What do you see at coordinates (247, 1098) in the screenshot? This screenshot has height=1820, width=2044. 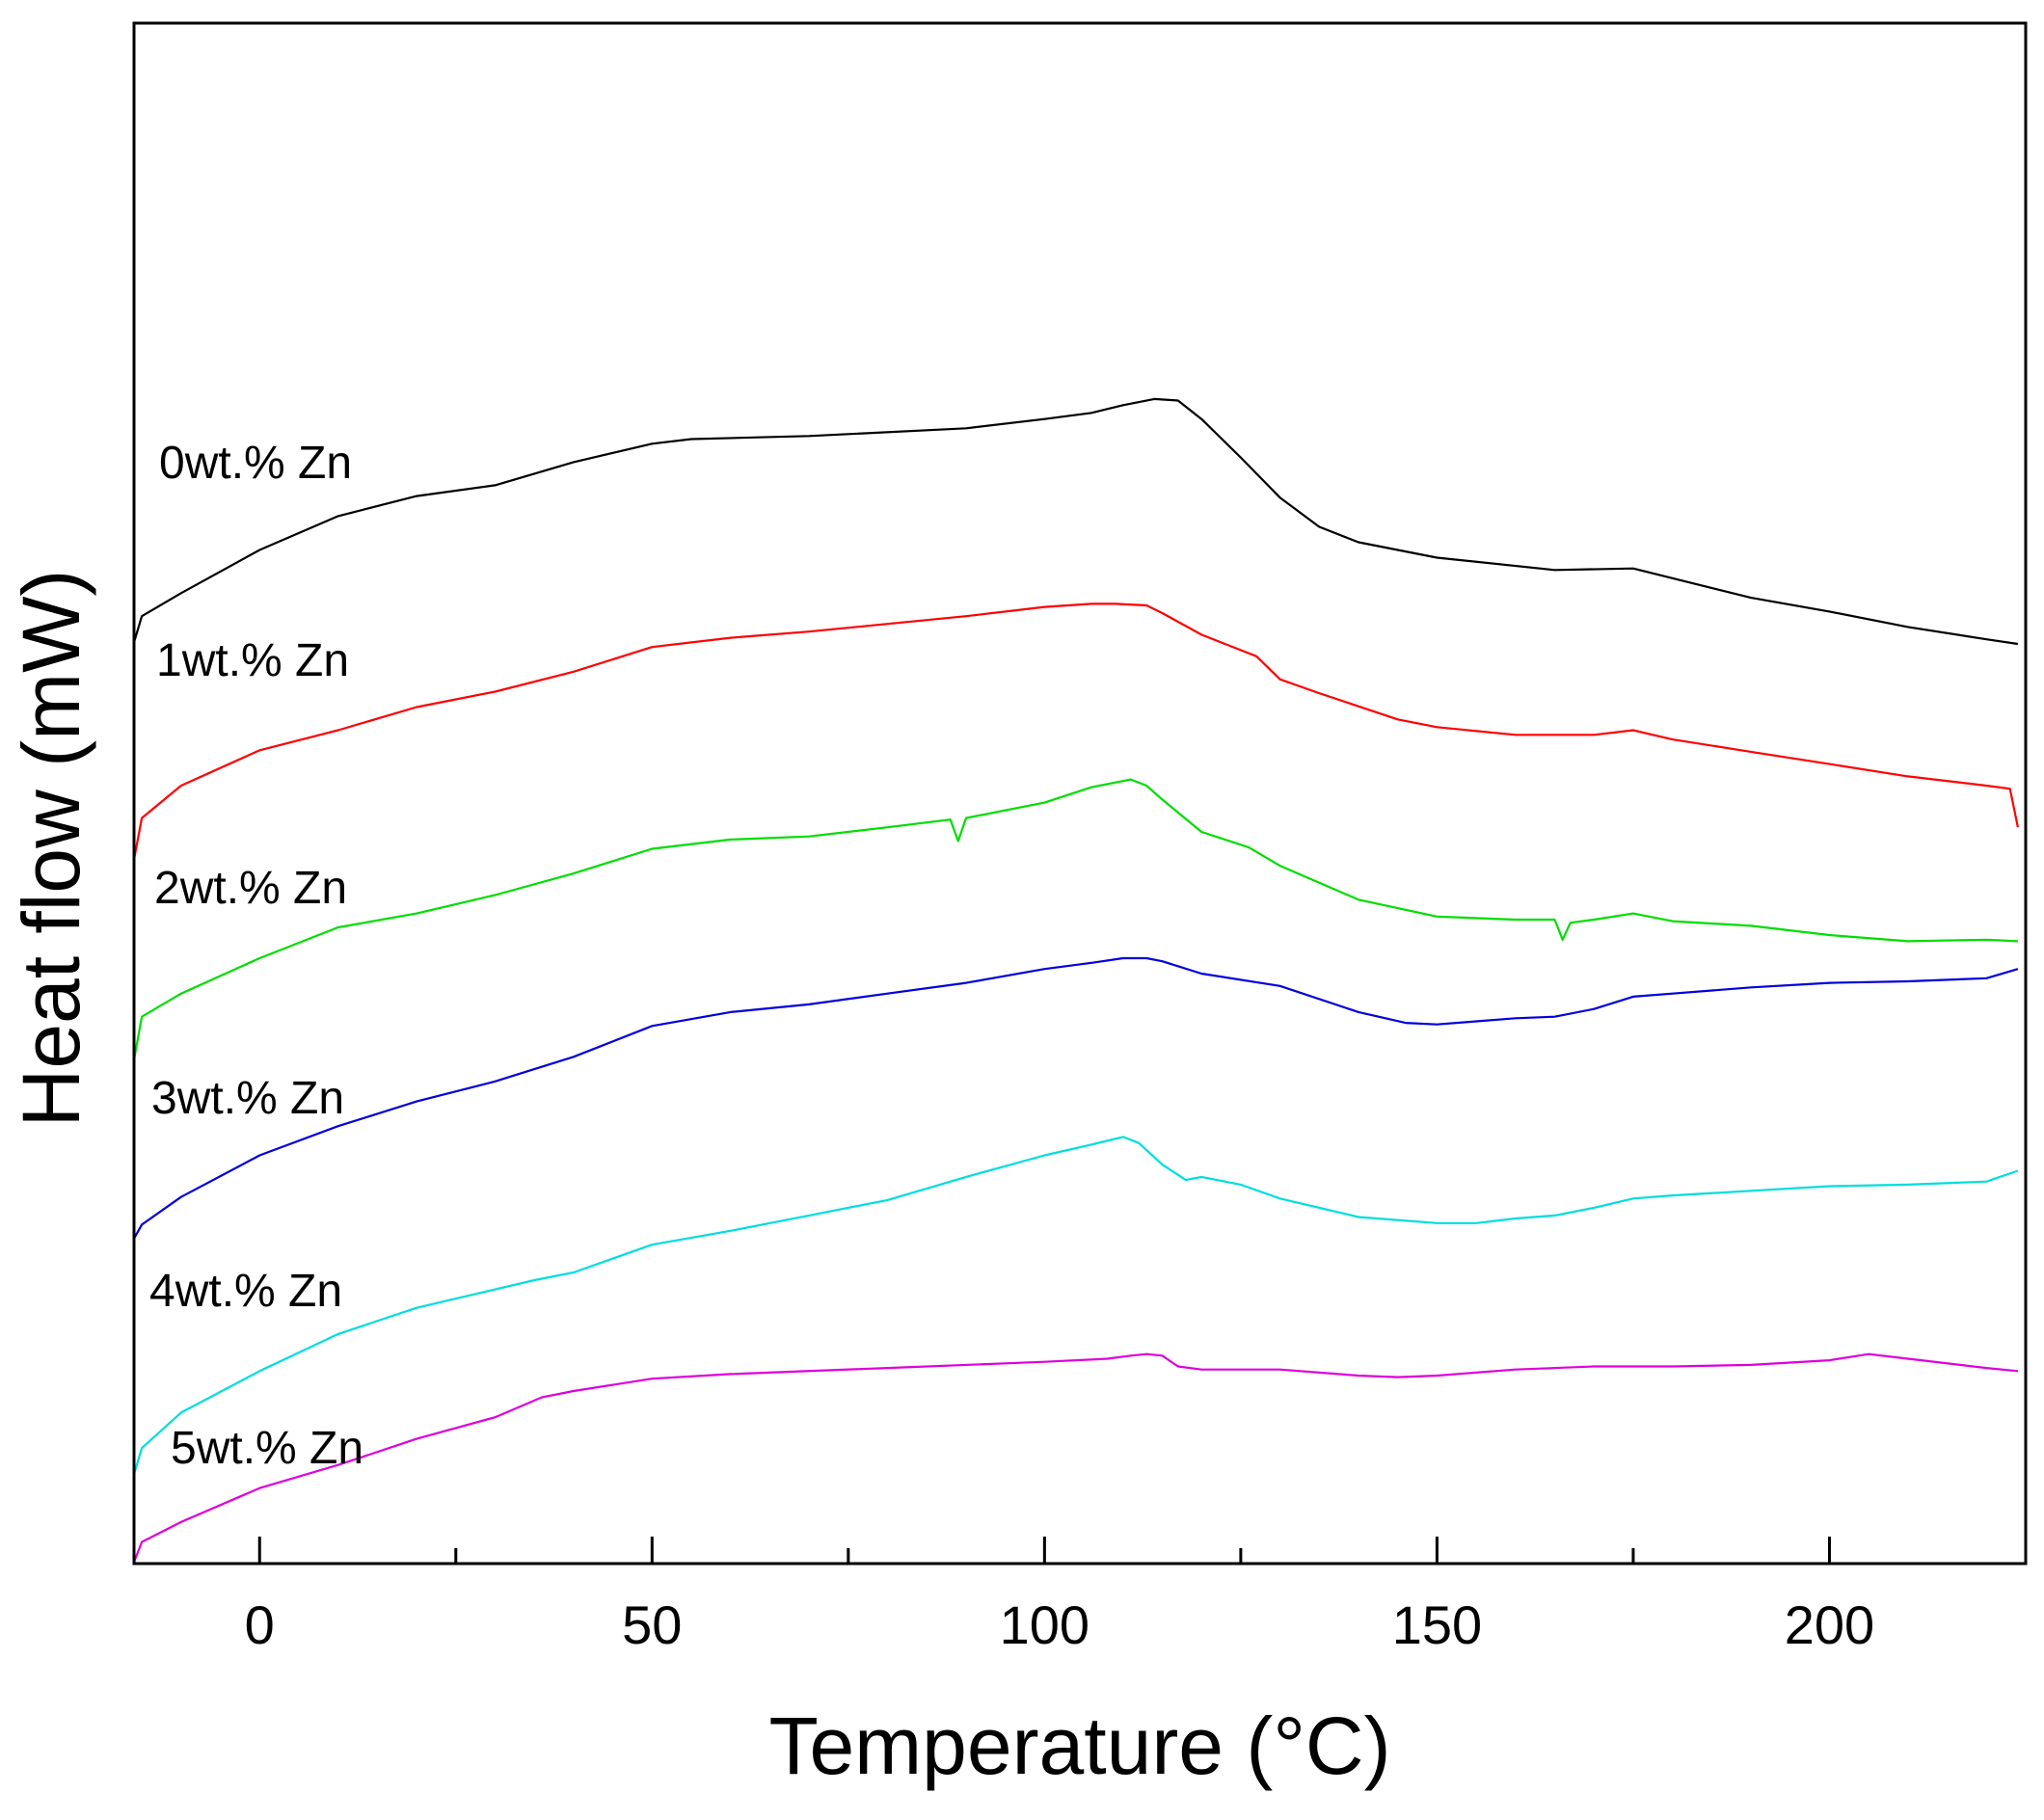 I see `series-label-3wt: 3wt.% Zn` at bounding box center [247, 1098].